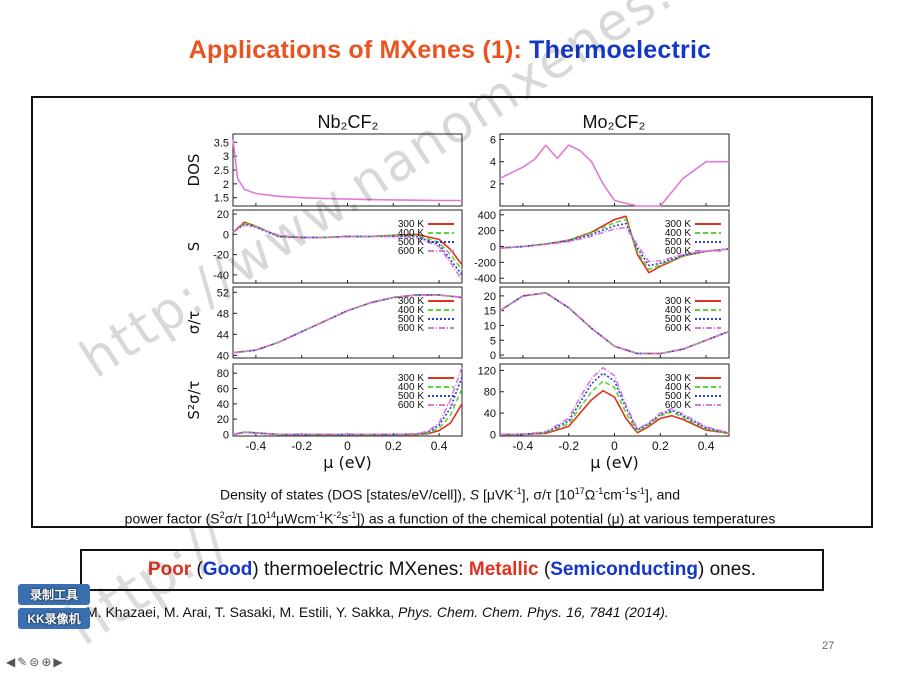 The height and width of the screenshot is (676, 900). Describe the element at coordinates (614, 462) in the screenshot. I see `x-axis-label: μ (eV)` at that location.